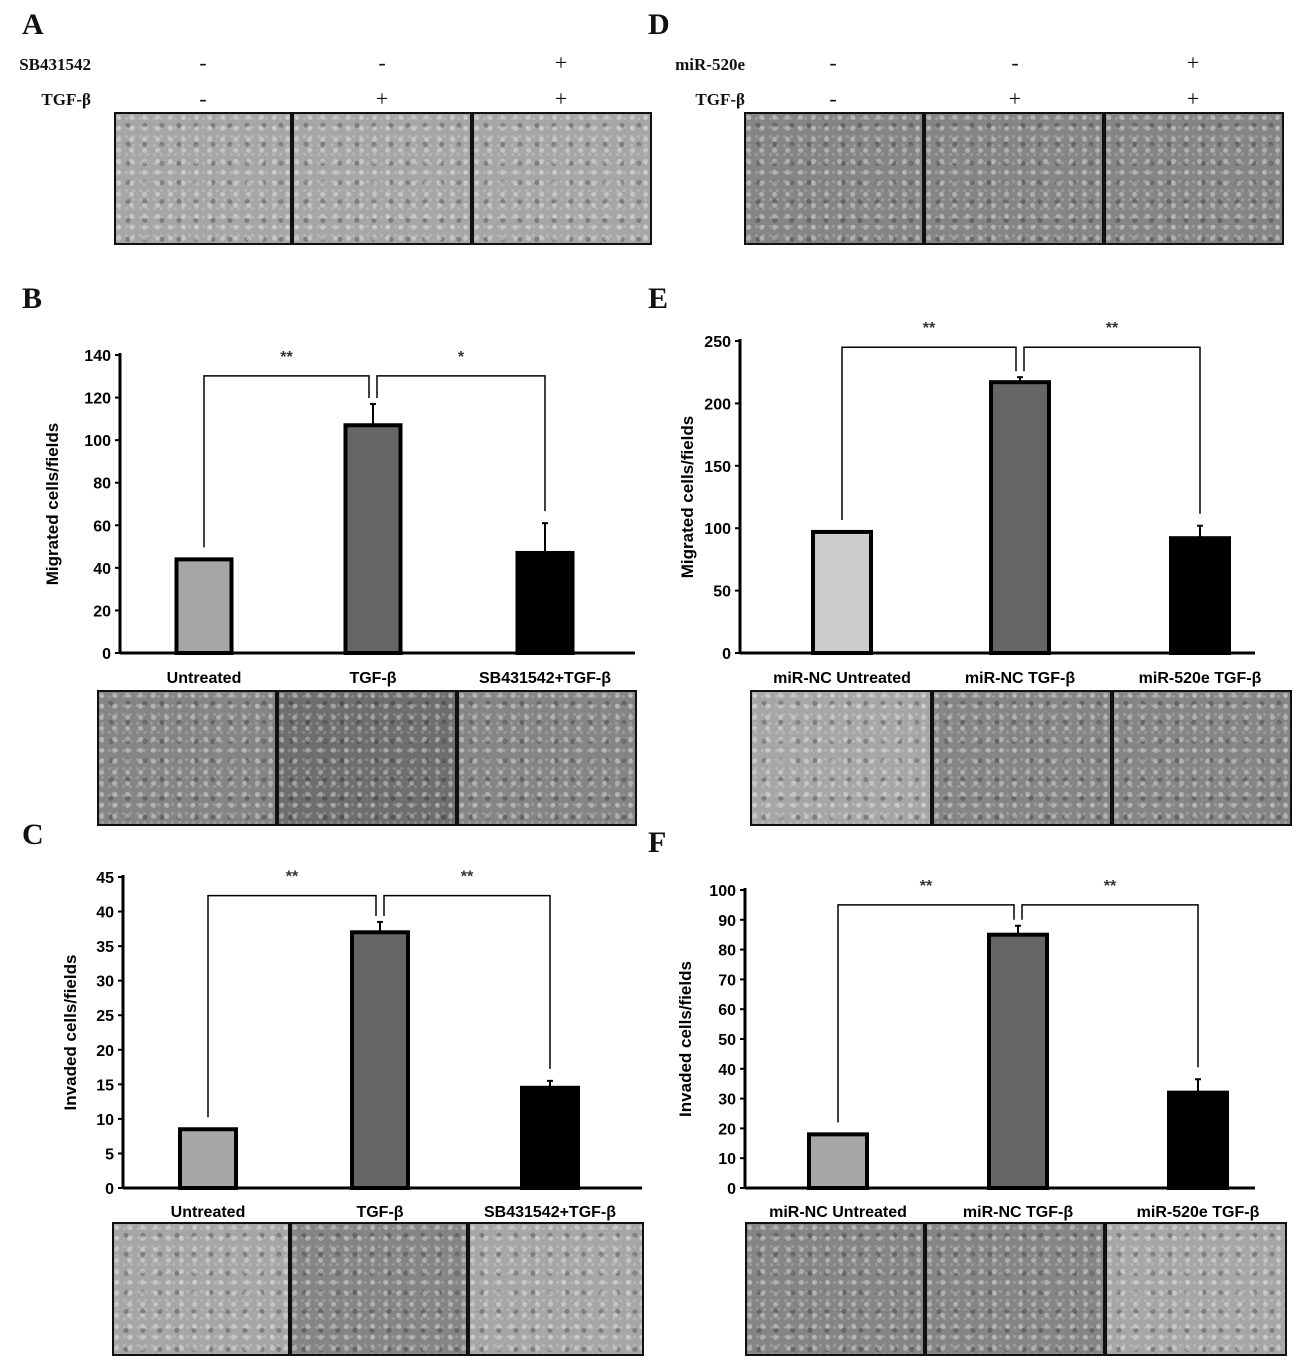 This screenshot has height=1366, width=1310. Describe the element at coordinates (1020, 678) in the screenshot. I see `category-label: miR-NC TGF-β` at that location.